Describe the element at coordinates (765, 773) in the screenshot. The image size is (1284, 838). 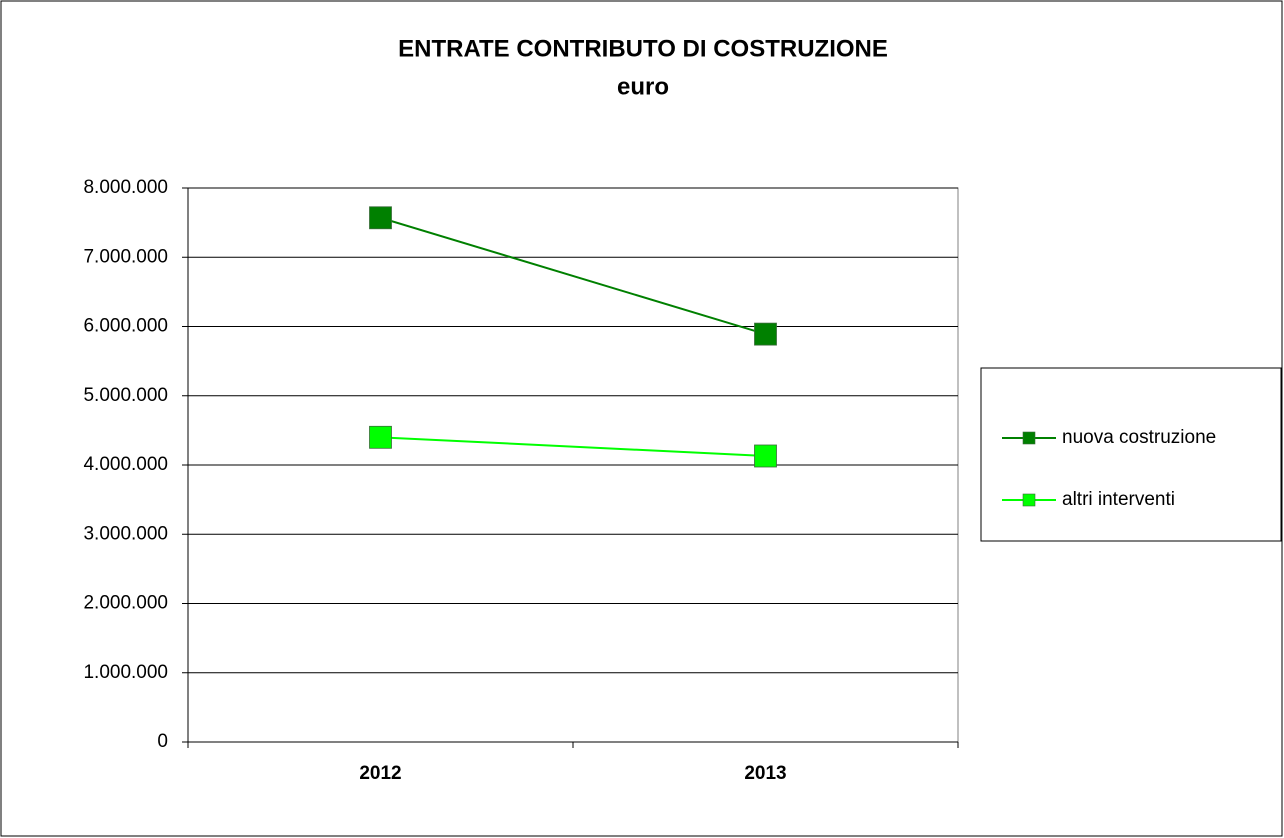
I see `x-tick-label: 2013` at that location.